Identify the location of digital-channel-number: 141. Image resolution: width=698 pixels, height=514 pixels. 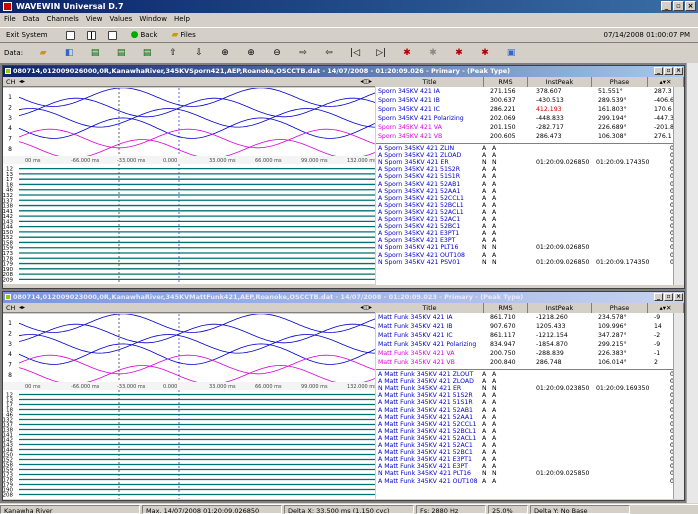
(8, 436).